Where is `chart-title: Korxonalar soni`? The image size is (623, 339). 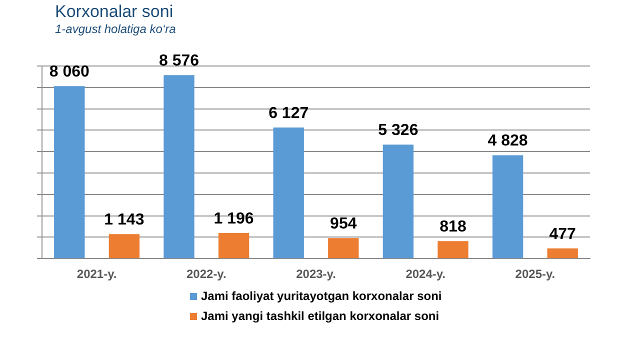
chart-title: Korxonalar soni is located at coordinates (114, 12).